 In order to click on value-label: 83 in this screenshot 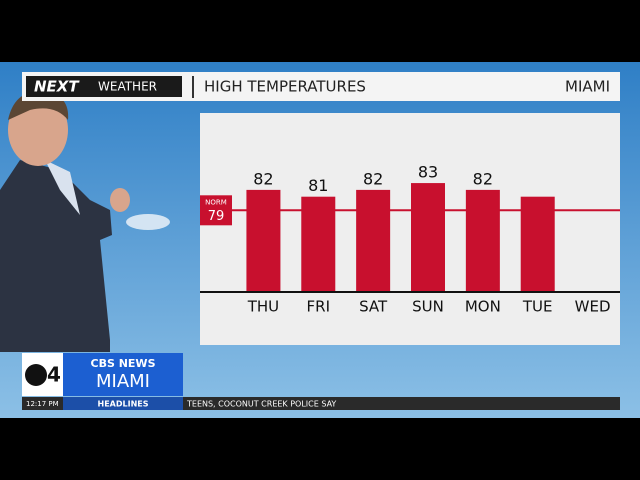, I will do `click(428, 172)`.